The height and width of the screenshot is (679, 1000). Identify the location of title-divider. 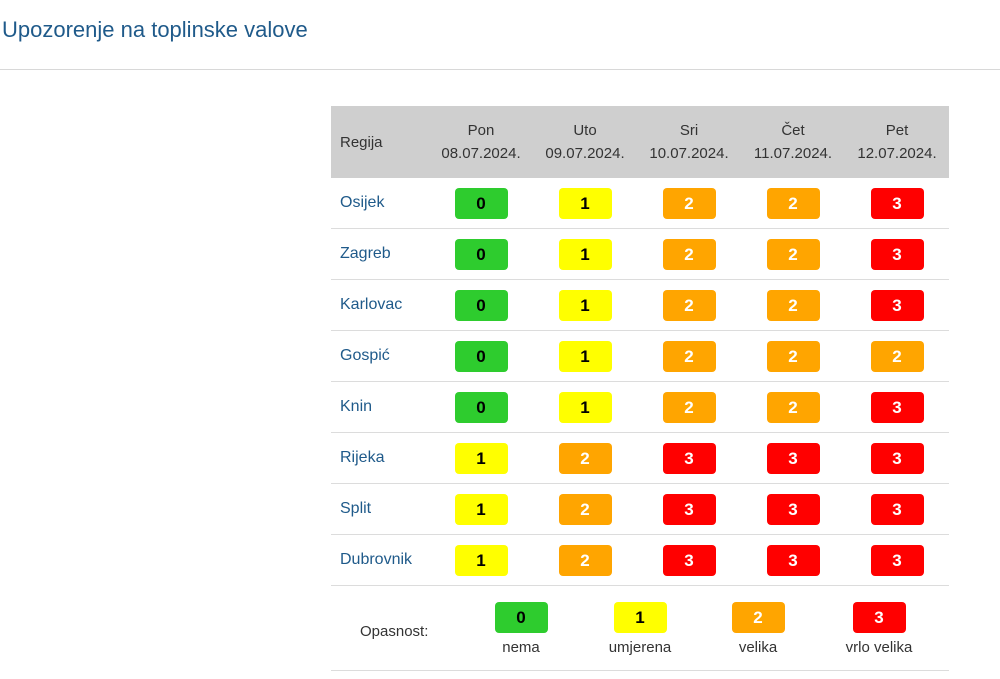
(500, 69).